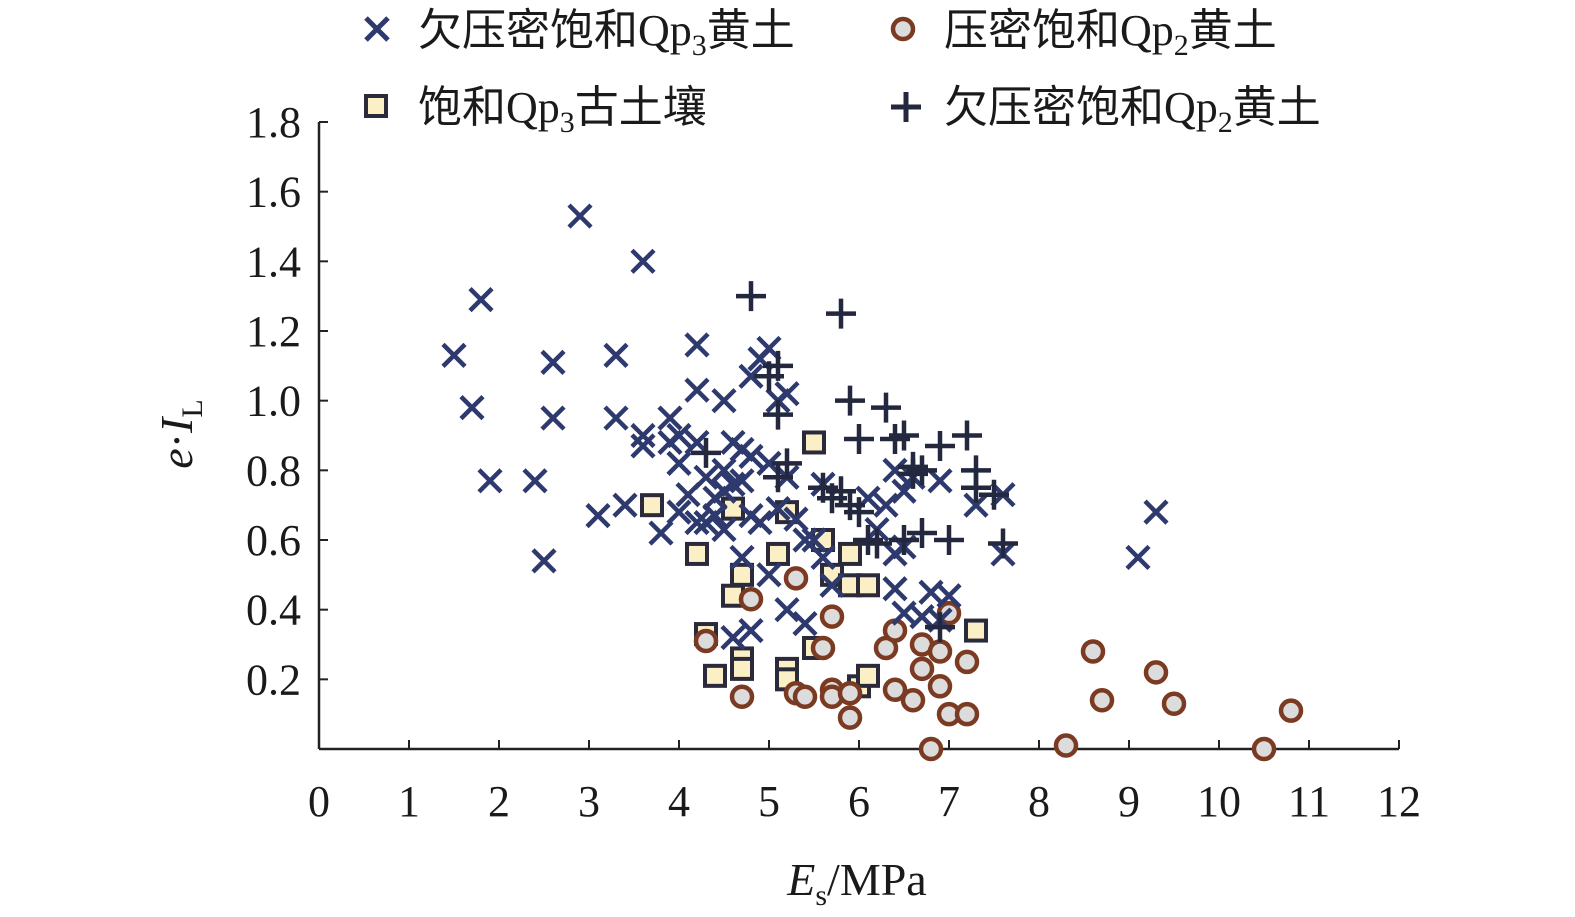 This screenshot has height=917, width=1575. I want to click on x-tick-label: 8, so click(1039, 801).